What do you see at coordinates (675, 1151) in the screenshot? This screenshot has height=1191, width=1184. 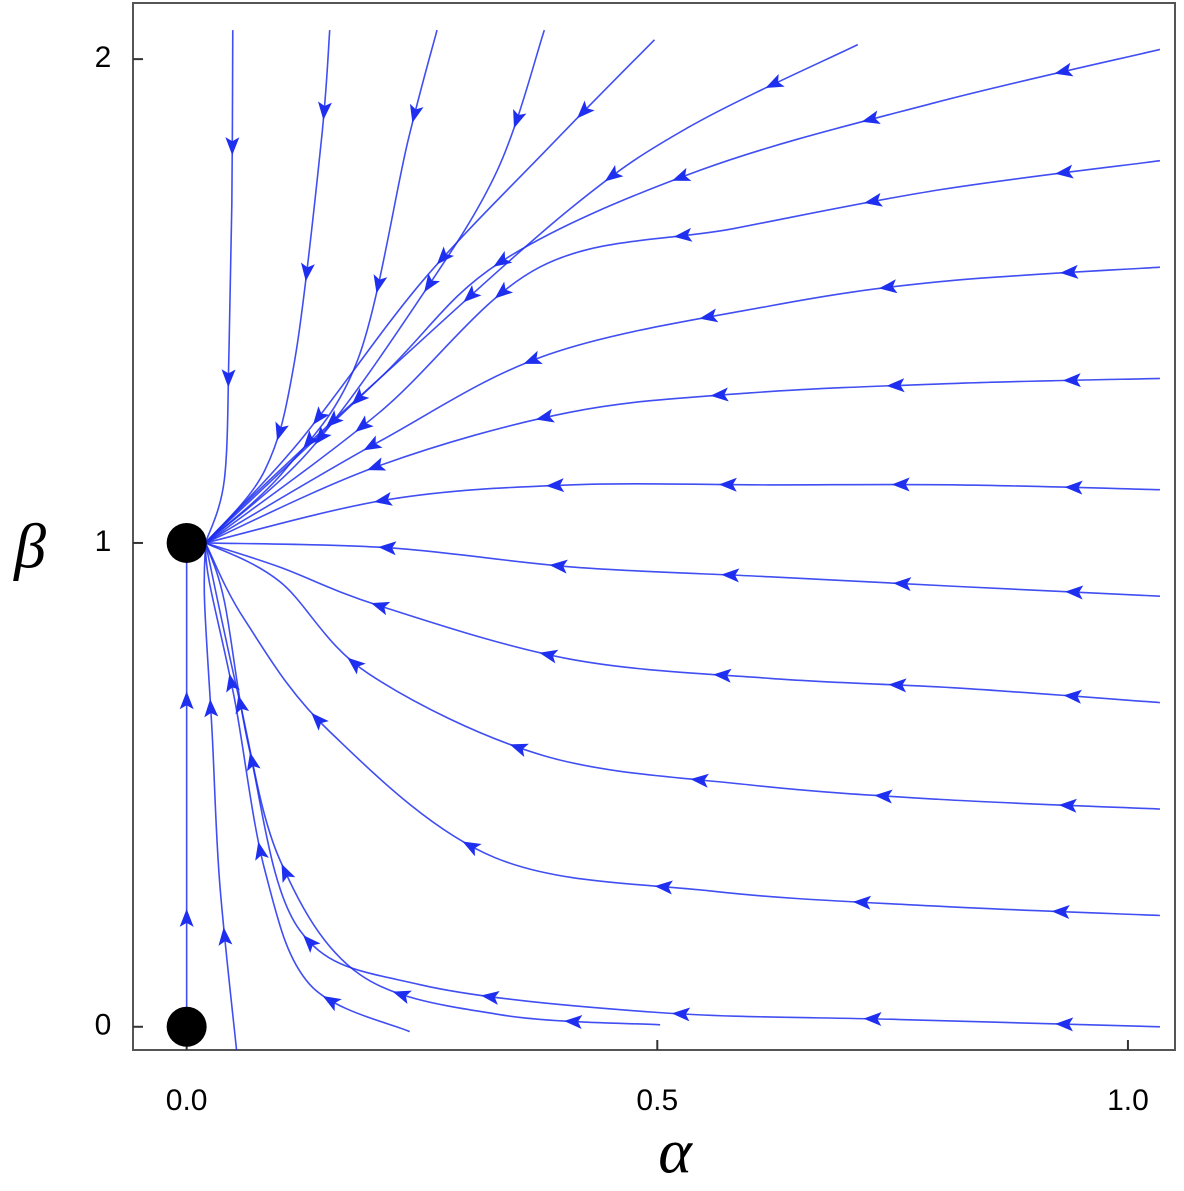 I see `x-axis-title: α` at bounding box center [675, 1151].